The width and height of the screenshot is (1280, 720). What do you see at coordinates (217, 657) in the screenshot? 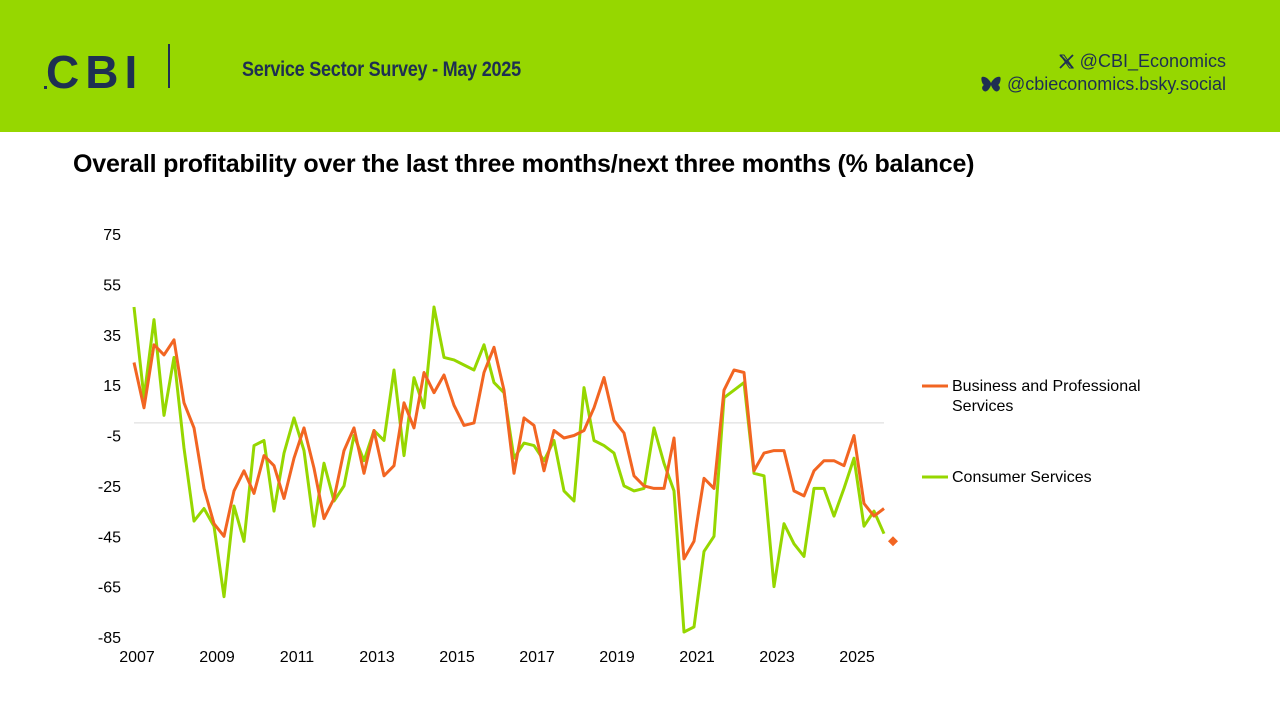
I see `x-tick-label: 2009` at bounding box center [217, 657].